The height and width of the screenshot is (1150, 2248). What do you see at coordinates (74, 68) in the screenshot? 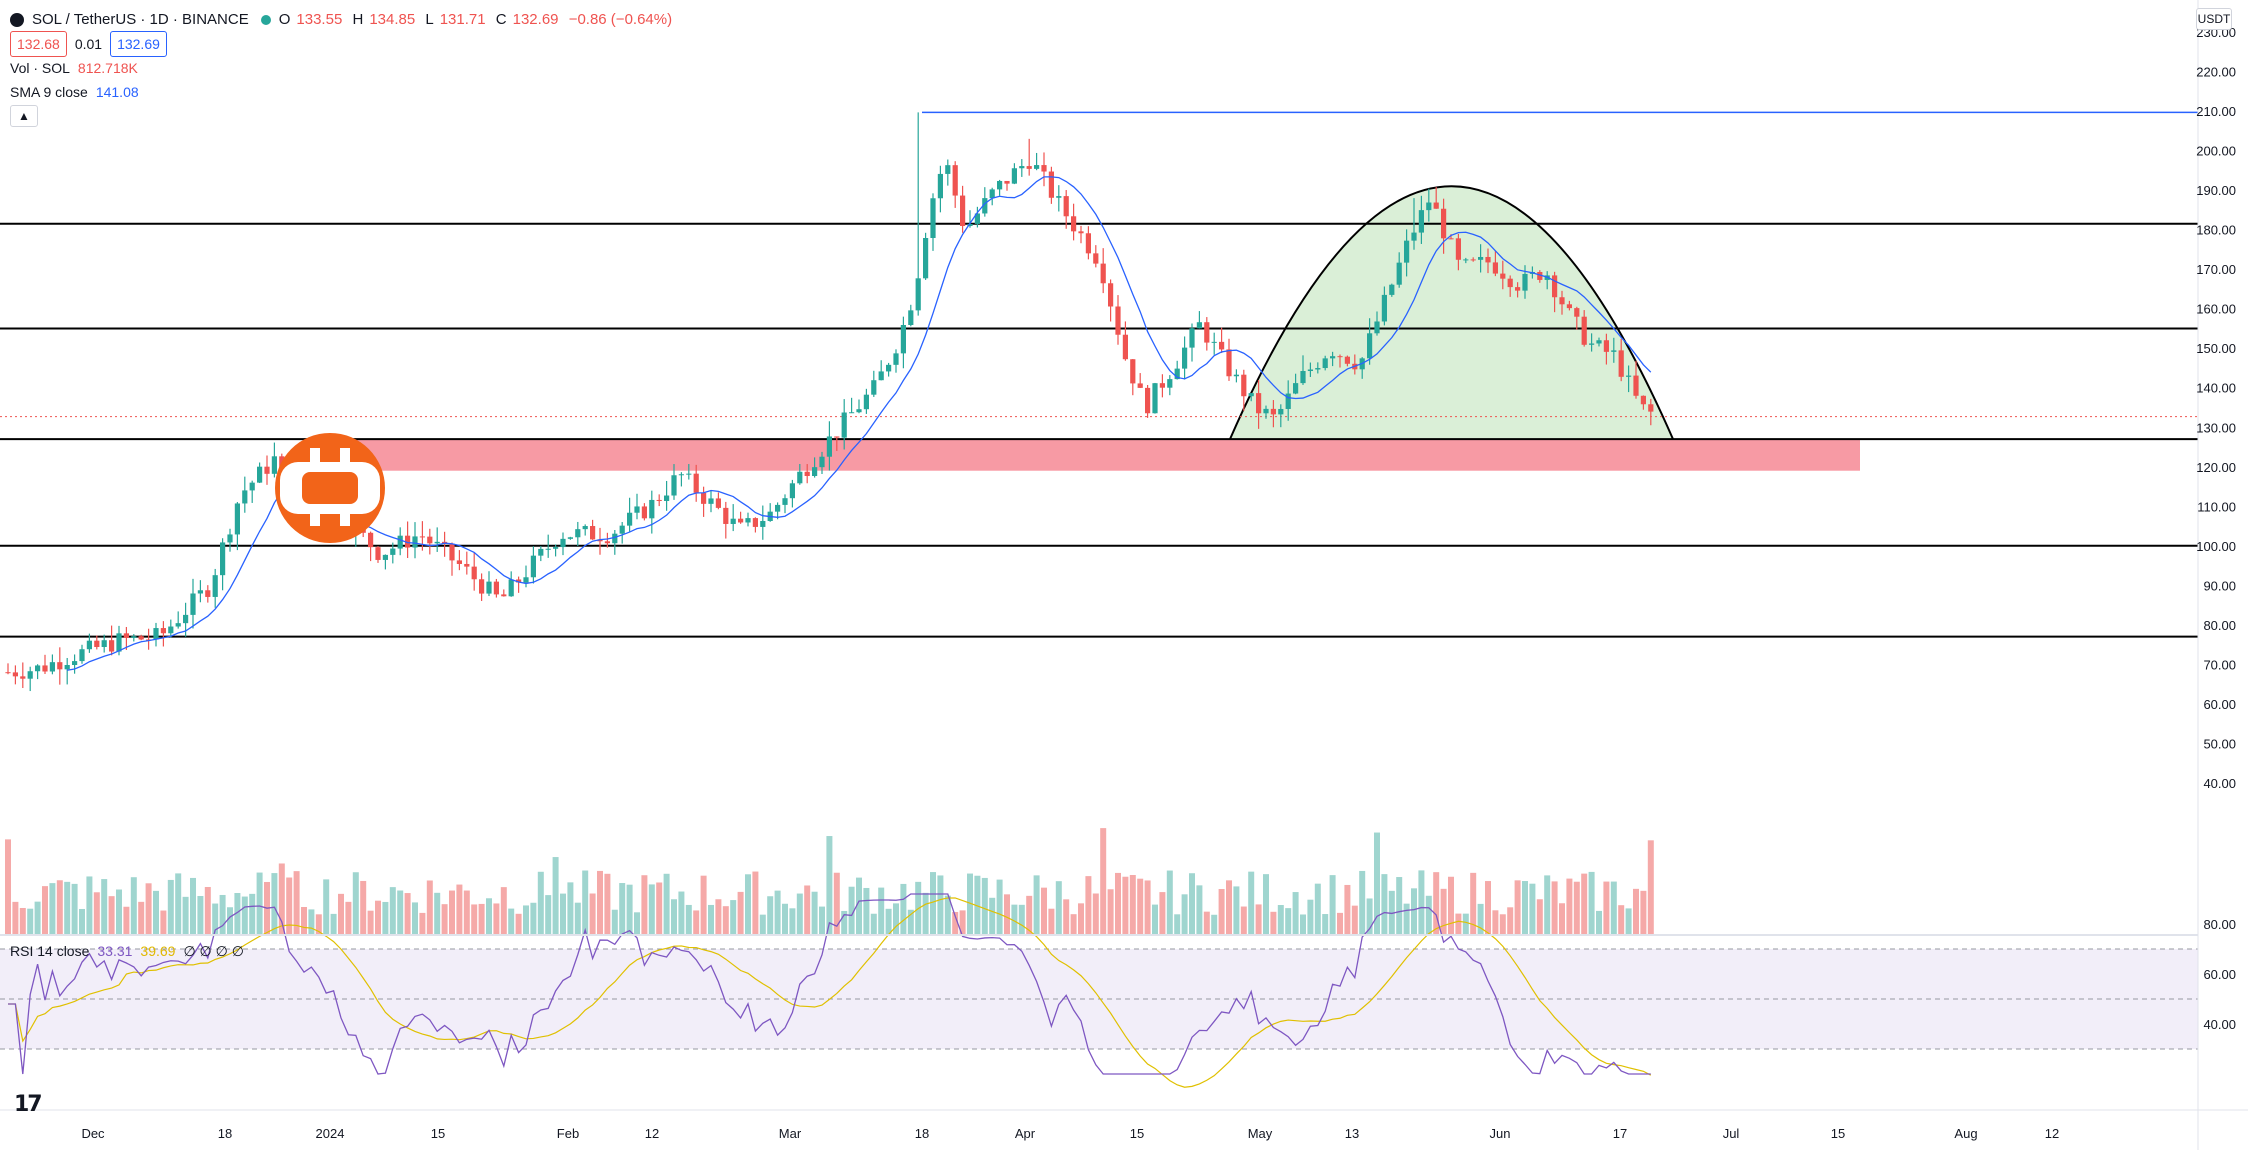
I see `volume-legend: Vol · SOL 812.718K` at bounding box center [74, 68].